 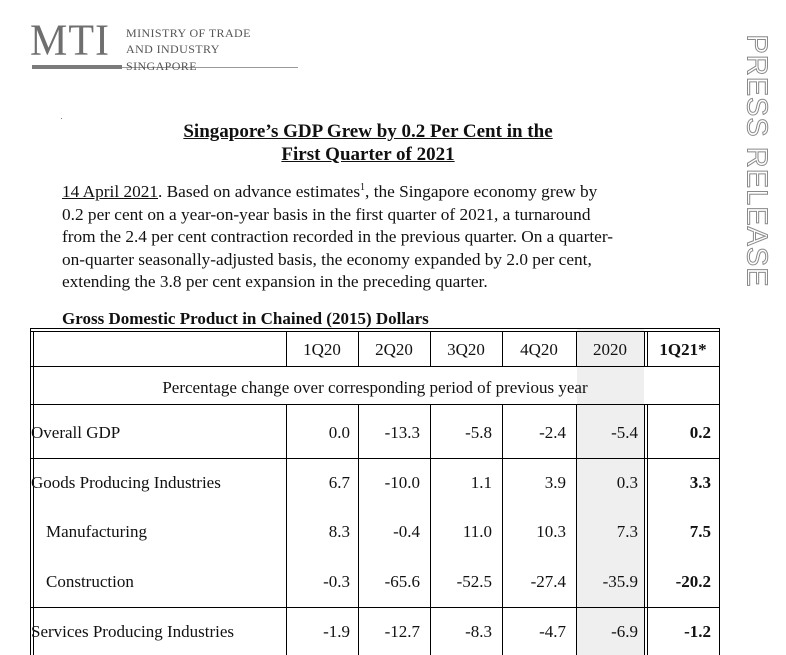 What do you see at coordinates (474, 581) in the screenshot?
I see `table-cell: -52.5` at bounding box center [474, 581].